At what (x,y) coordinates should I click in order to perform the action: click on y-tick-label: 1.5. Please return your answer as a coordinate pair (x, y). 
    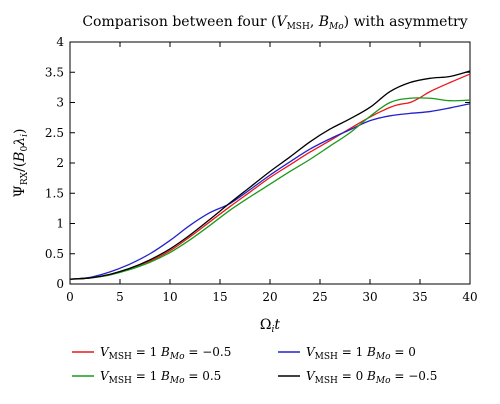
    Looking at the image, I should click on (54, 193).